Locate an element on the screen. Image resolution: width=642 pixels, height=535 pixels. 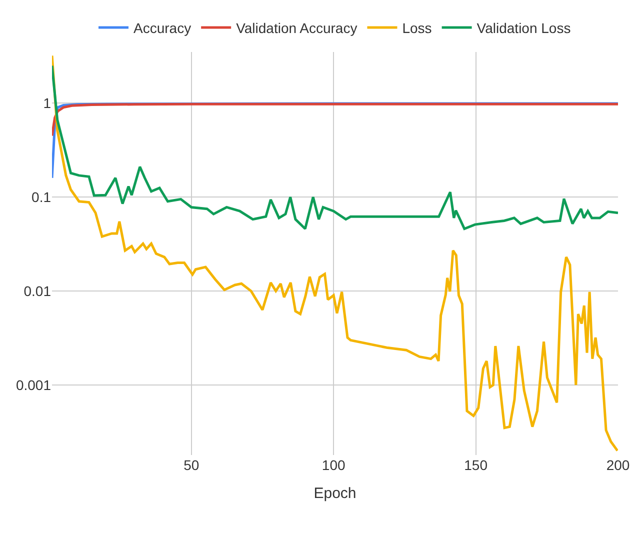
x-axis-title: Epoch is located at coordinates (335, 493).